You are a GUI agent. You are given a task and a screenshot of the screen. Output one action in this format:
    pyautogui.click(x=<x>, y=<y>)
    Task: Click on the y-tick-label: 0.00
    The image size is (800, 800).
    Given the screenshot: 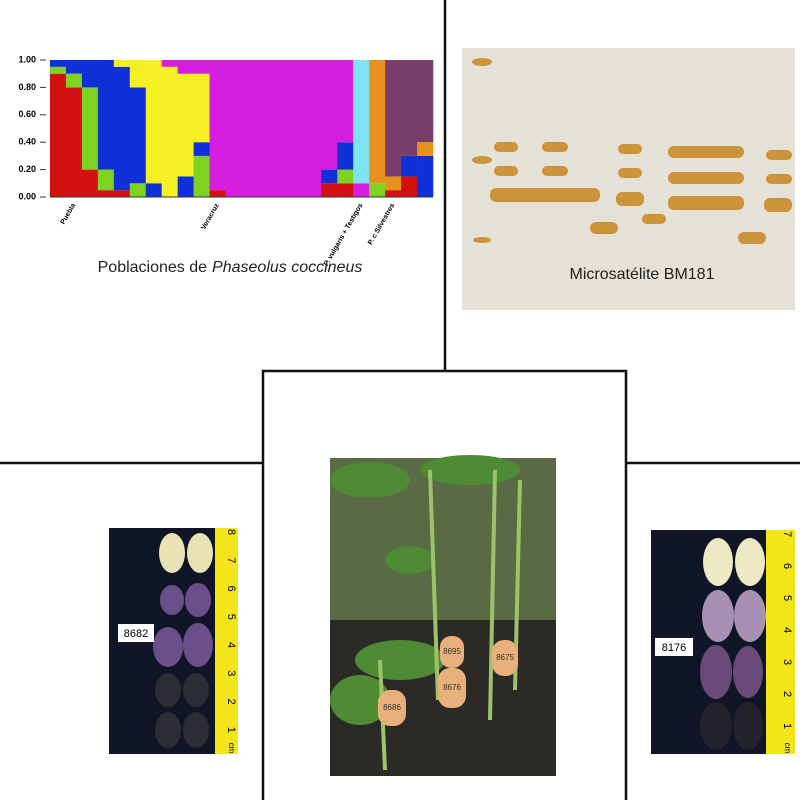 What is the action you would take?
    pyautogui.click(x=27, y=196)
    